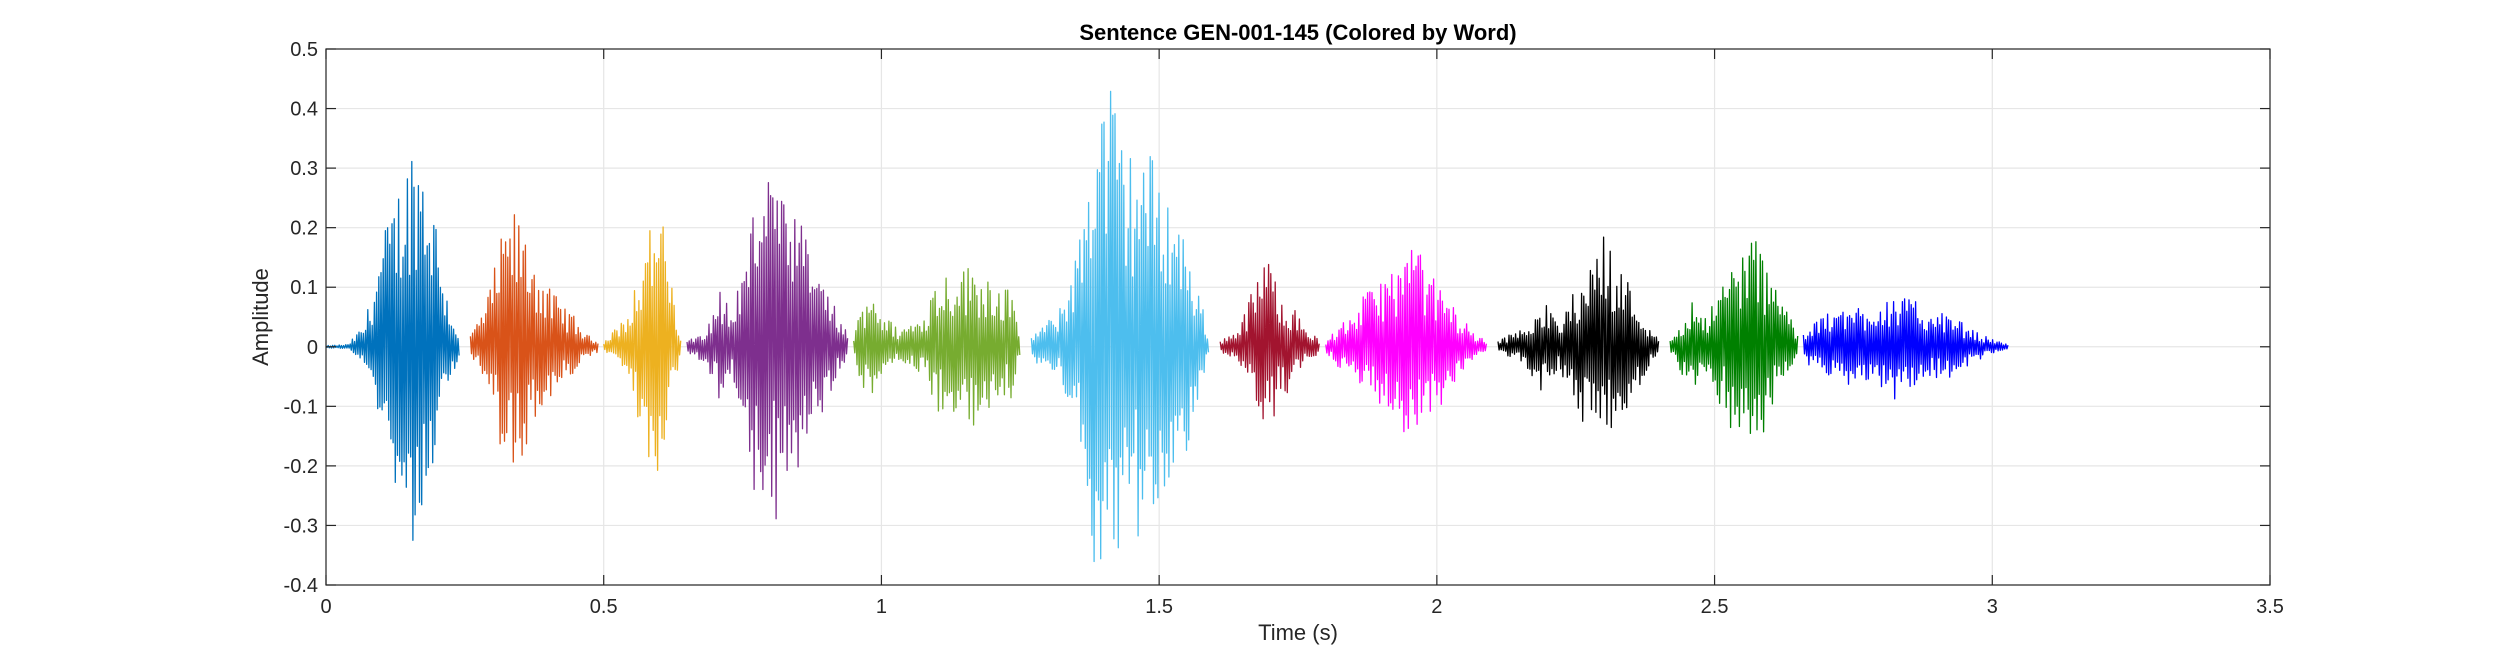 This screenshot has width=2500, height=657. What do you see at coordinates (604, 607) in the screenshot?
I see `x-tick-label: 0.5` at bounding box center [604, 607].